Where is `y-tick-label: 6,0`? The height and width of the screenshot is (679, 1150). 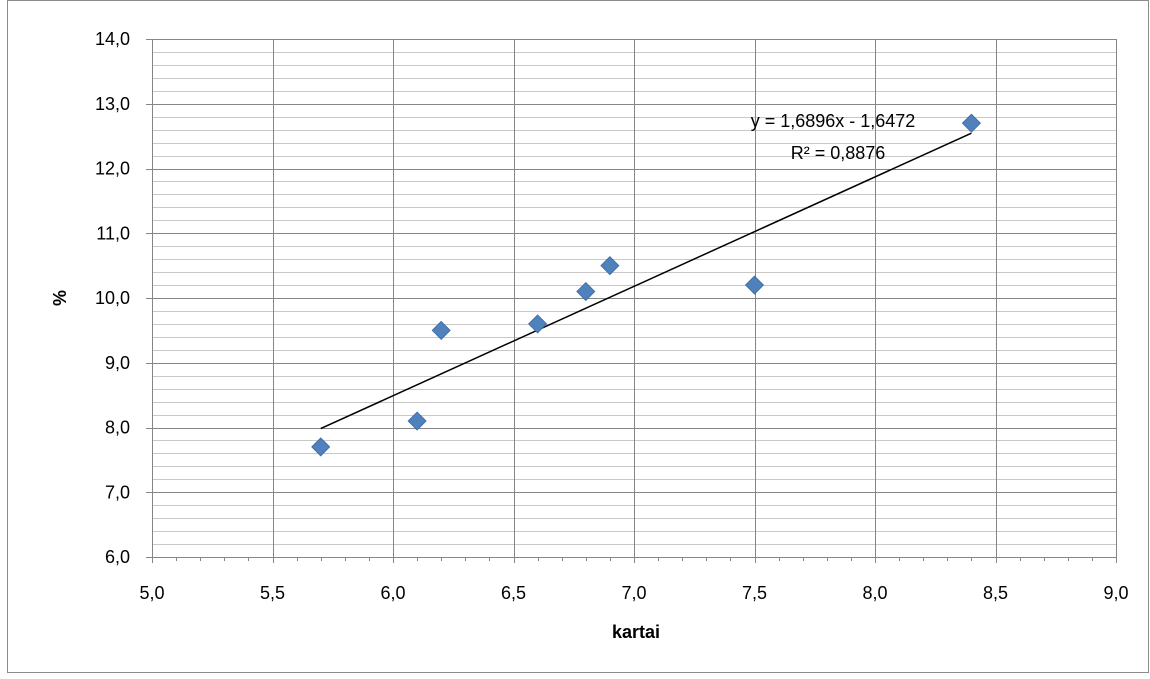 y-tick-label: 6,0 is located at coordinates (117, 557).